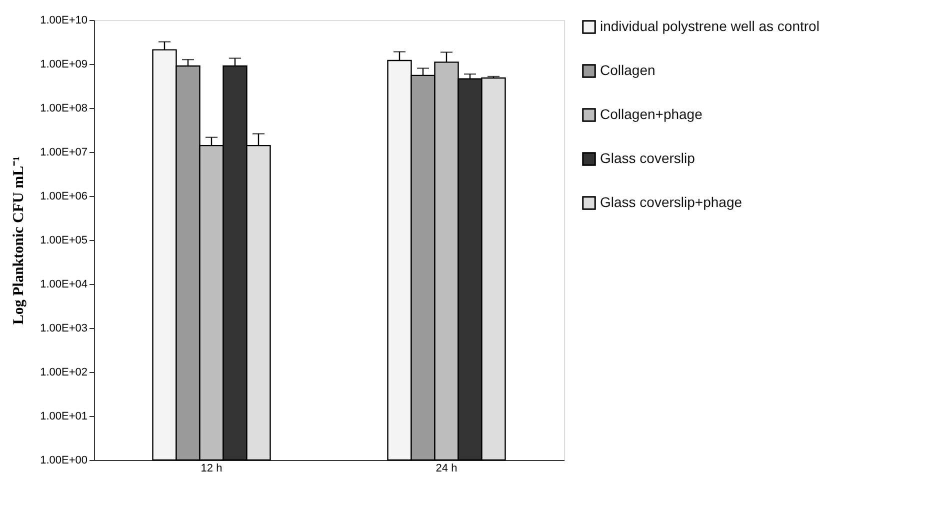 Image resolution: width=949 pixels, height=520 pixels. I want to click on legend-label: Glass coverslip+phage, so click(671, 202).